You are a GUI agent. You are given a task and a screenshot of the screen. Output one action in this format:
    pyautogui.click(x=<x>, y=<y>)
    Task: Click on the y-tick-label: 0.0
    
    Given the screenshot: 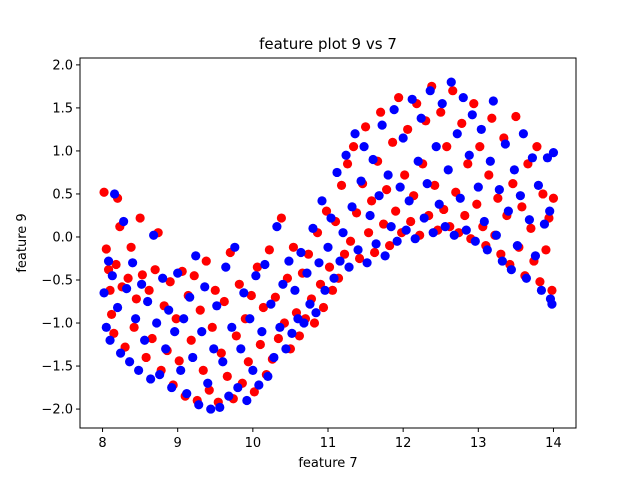 What is the action you would take?
    pyautogui.click(x=62, y=237)
    